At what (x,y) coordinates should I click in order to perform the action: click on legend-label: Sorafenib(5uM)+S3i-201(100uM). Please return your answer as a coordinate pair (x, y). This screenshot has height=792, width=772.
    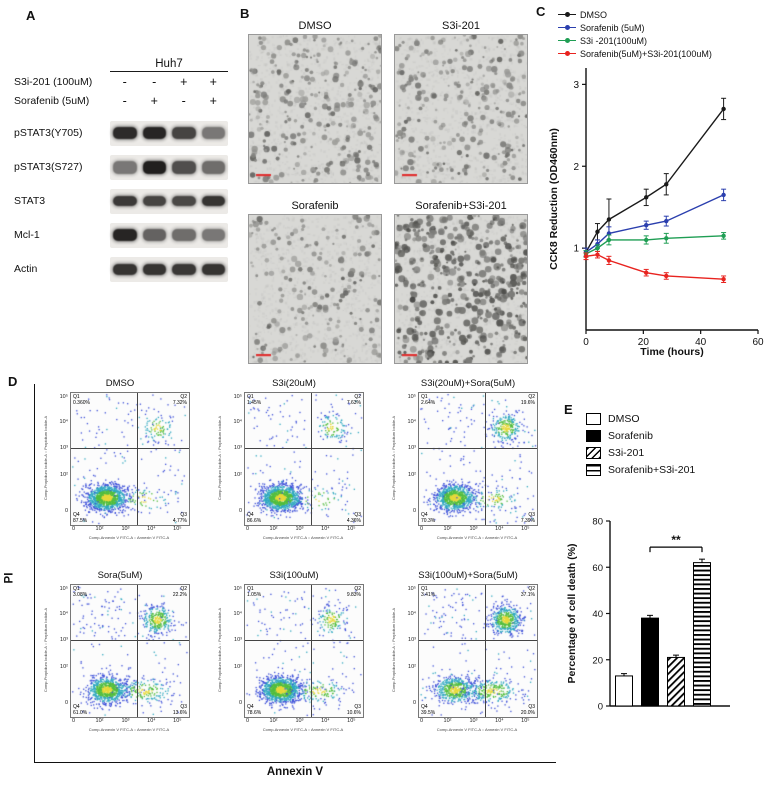
    Looking at the image, I should click on (646, 53).